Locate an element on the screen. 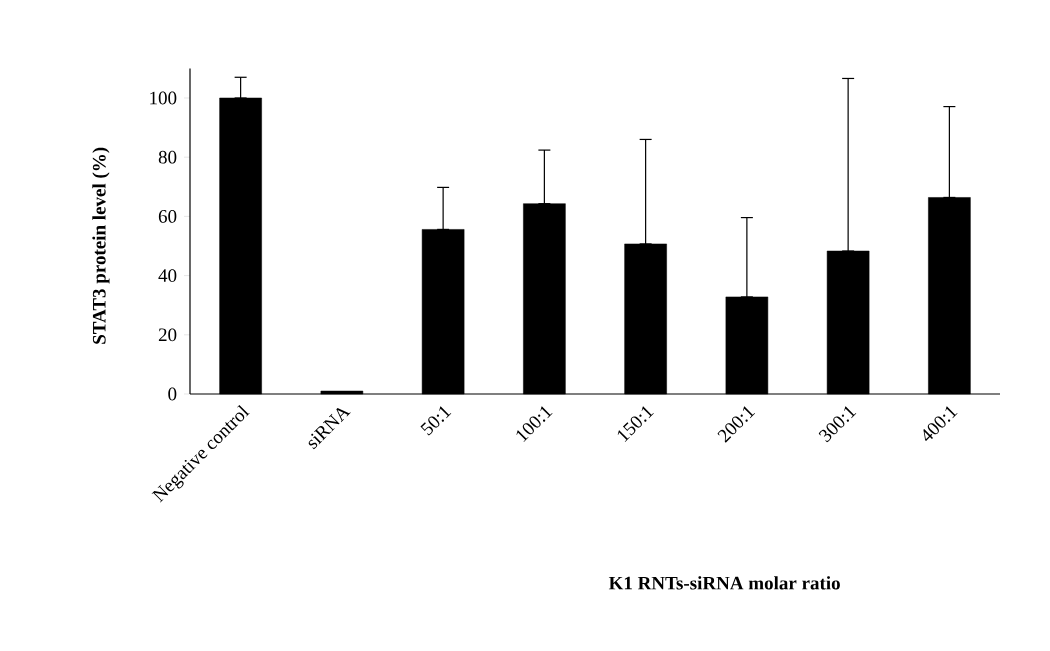 The height and width of the screenshot is (651, 1050). y-axis-title: STAT3 protein level (%) is located at coordinates (101, 245).